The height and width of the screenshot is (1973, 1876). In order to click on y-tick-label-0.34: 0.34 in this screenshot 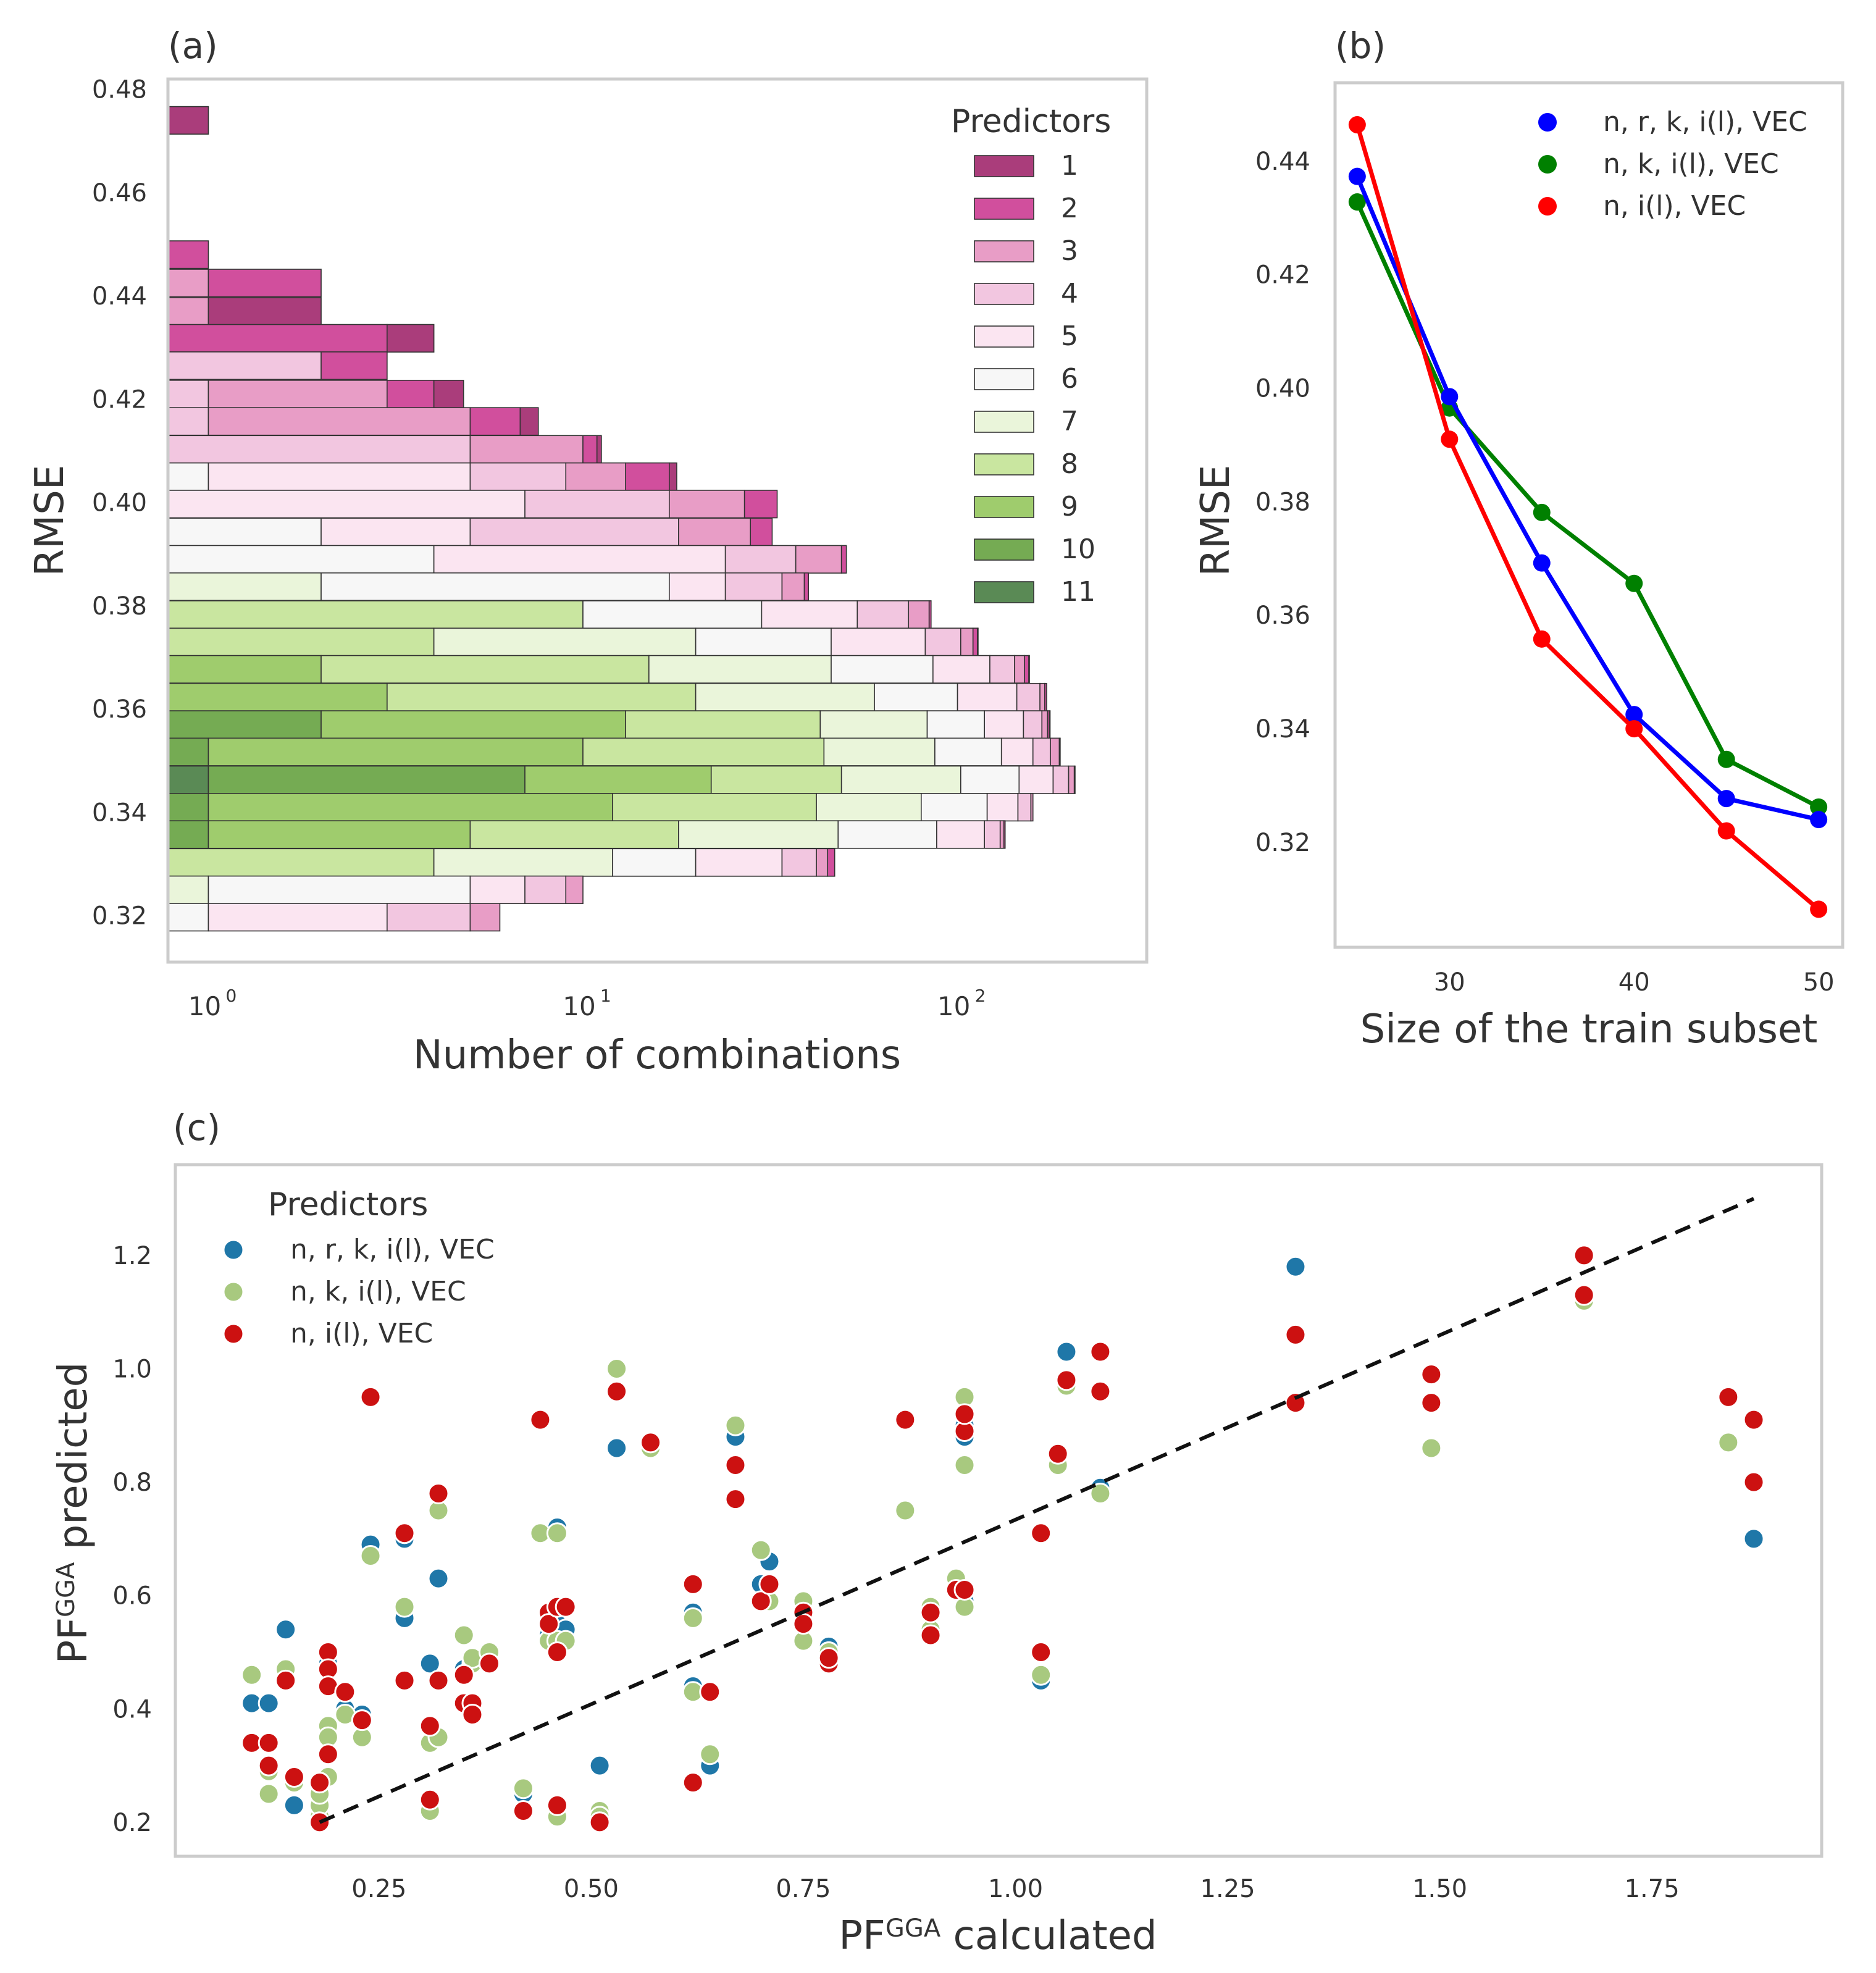, I will do `click(1282, 730)`.